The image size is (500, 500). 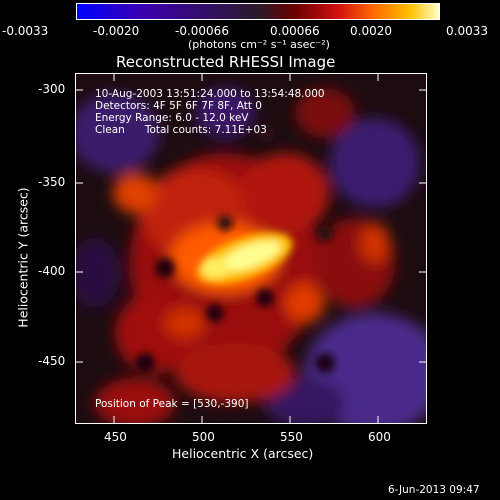 I want to click on y-axis-label: Heliocentric Y (arcsec), so click(x=23, y=257).